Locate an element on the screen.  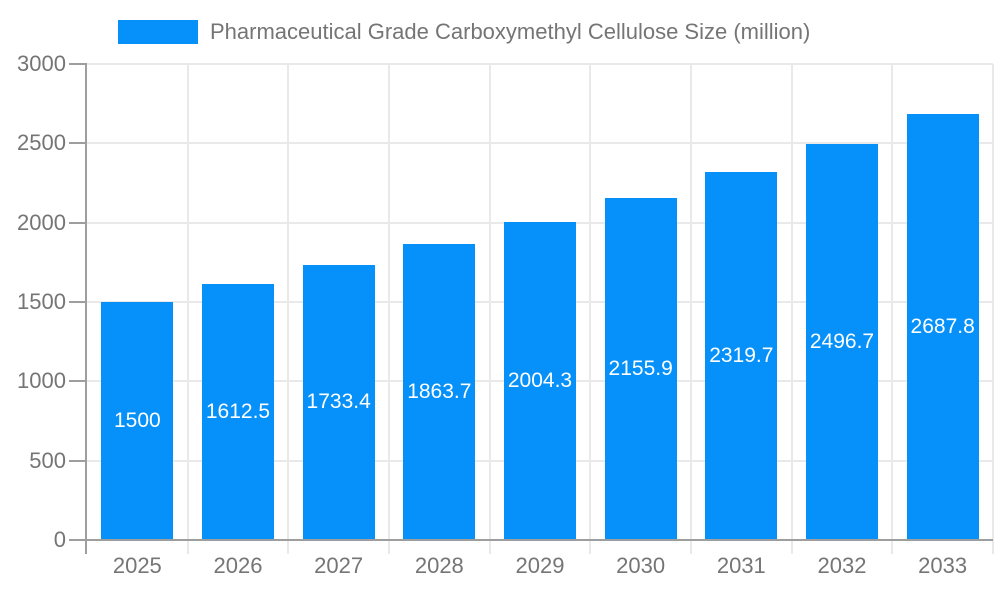
x-axis-tick-label: 2025 is located at coordinates (137, 565).